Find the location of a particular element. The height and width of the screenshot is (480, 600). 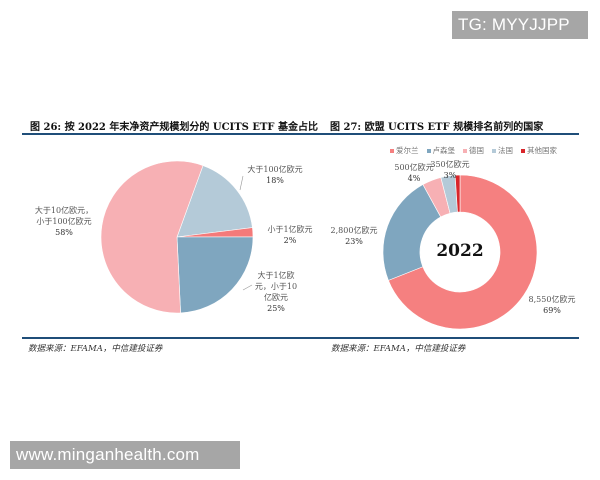

figure-27-source: 数据来源：EFAMA，中信建投证券 is located at coordinates (398, 349).